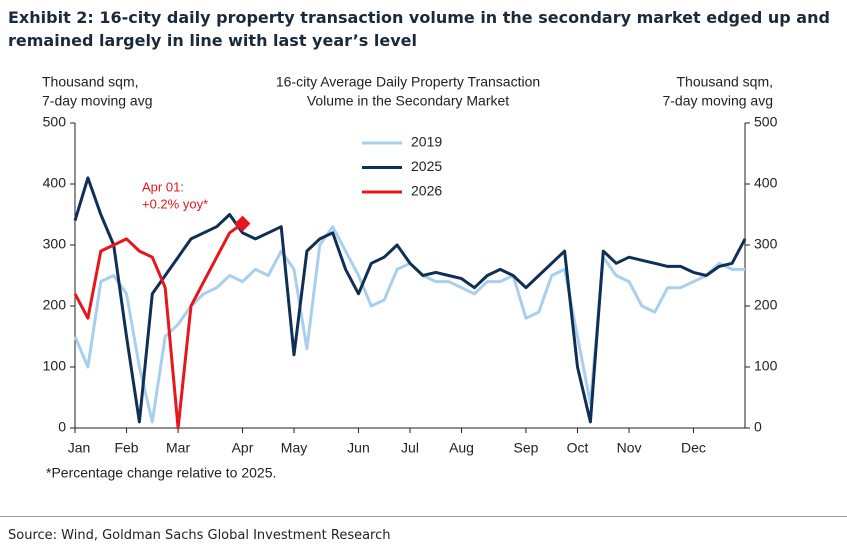 The height and width of the screenshot is (548, 847). I want to click on chart-title: Volume in the Secondary Market, so click(408, 101).